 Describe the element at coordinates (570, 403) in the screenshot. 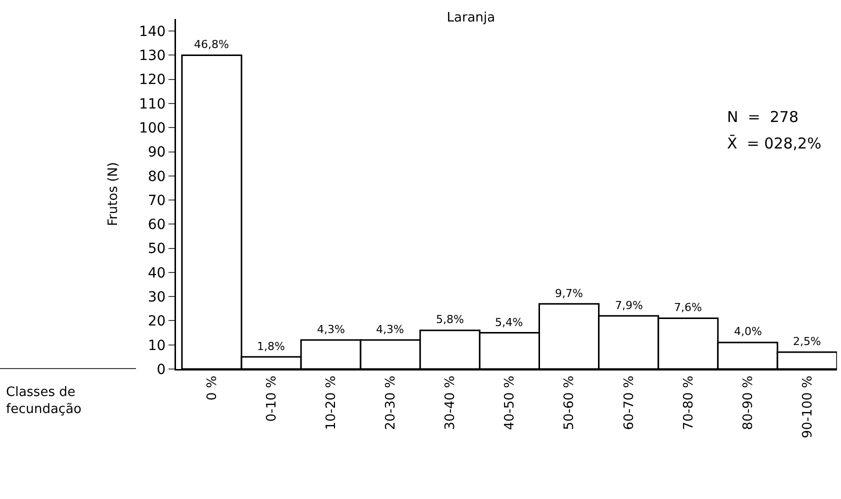

I see `x-tick-label: 50-60 %` at that location.